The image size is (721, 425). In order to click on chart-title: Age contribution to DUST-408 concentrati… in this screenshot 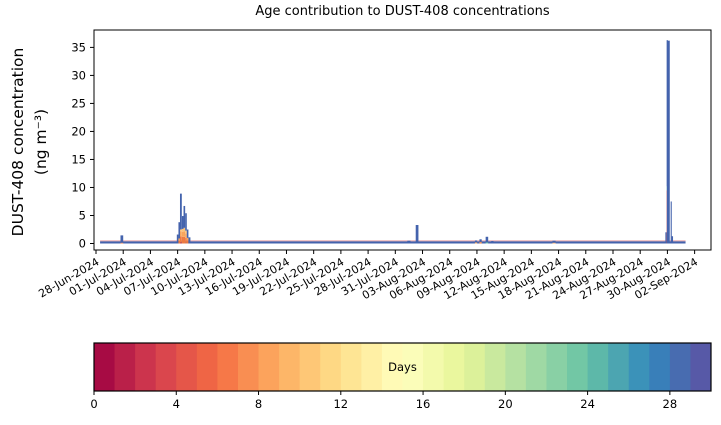, I will do `click(402, 11)`.